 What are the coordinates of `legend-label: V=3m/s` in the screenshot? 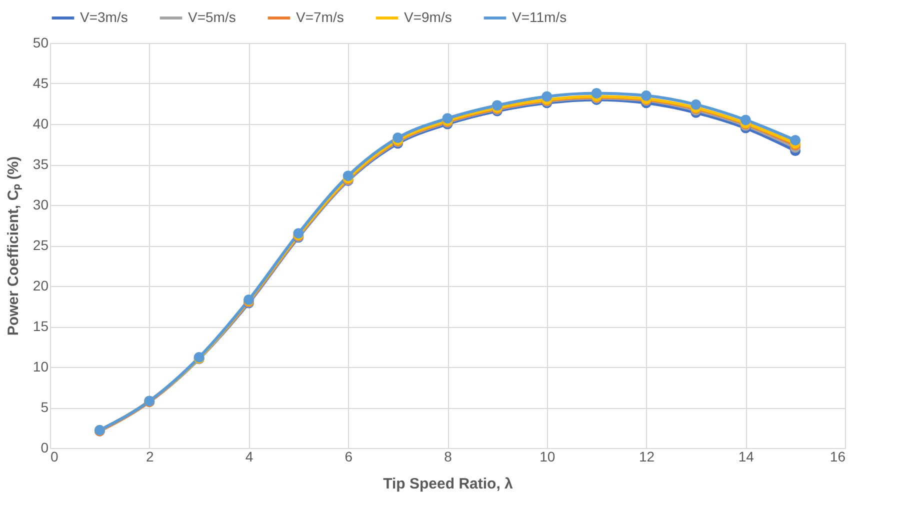 It's located at (104, 17).